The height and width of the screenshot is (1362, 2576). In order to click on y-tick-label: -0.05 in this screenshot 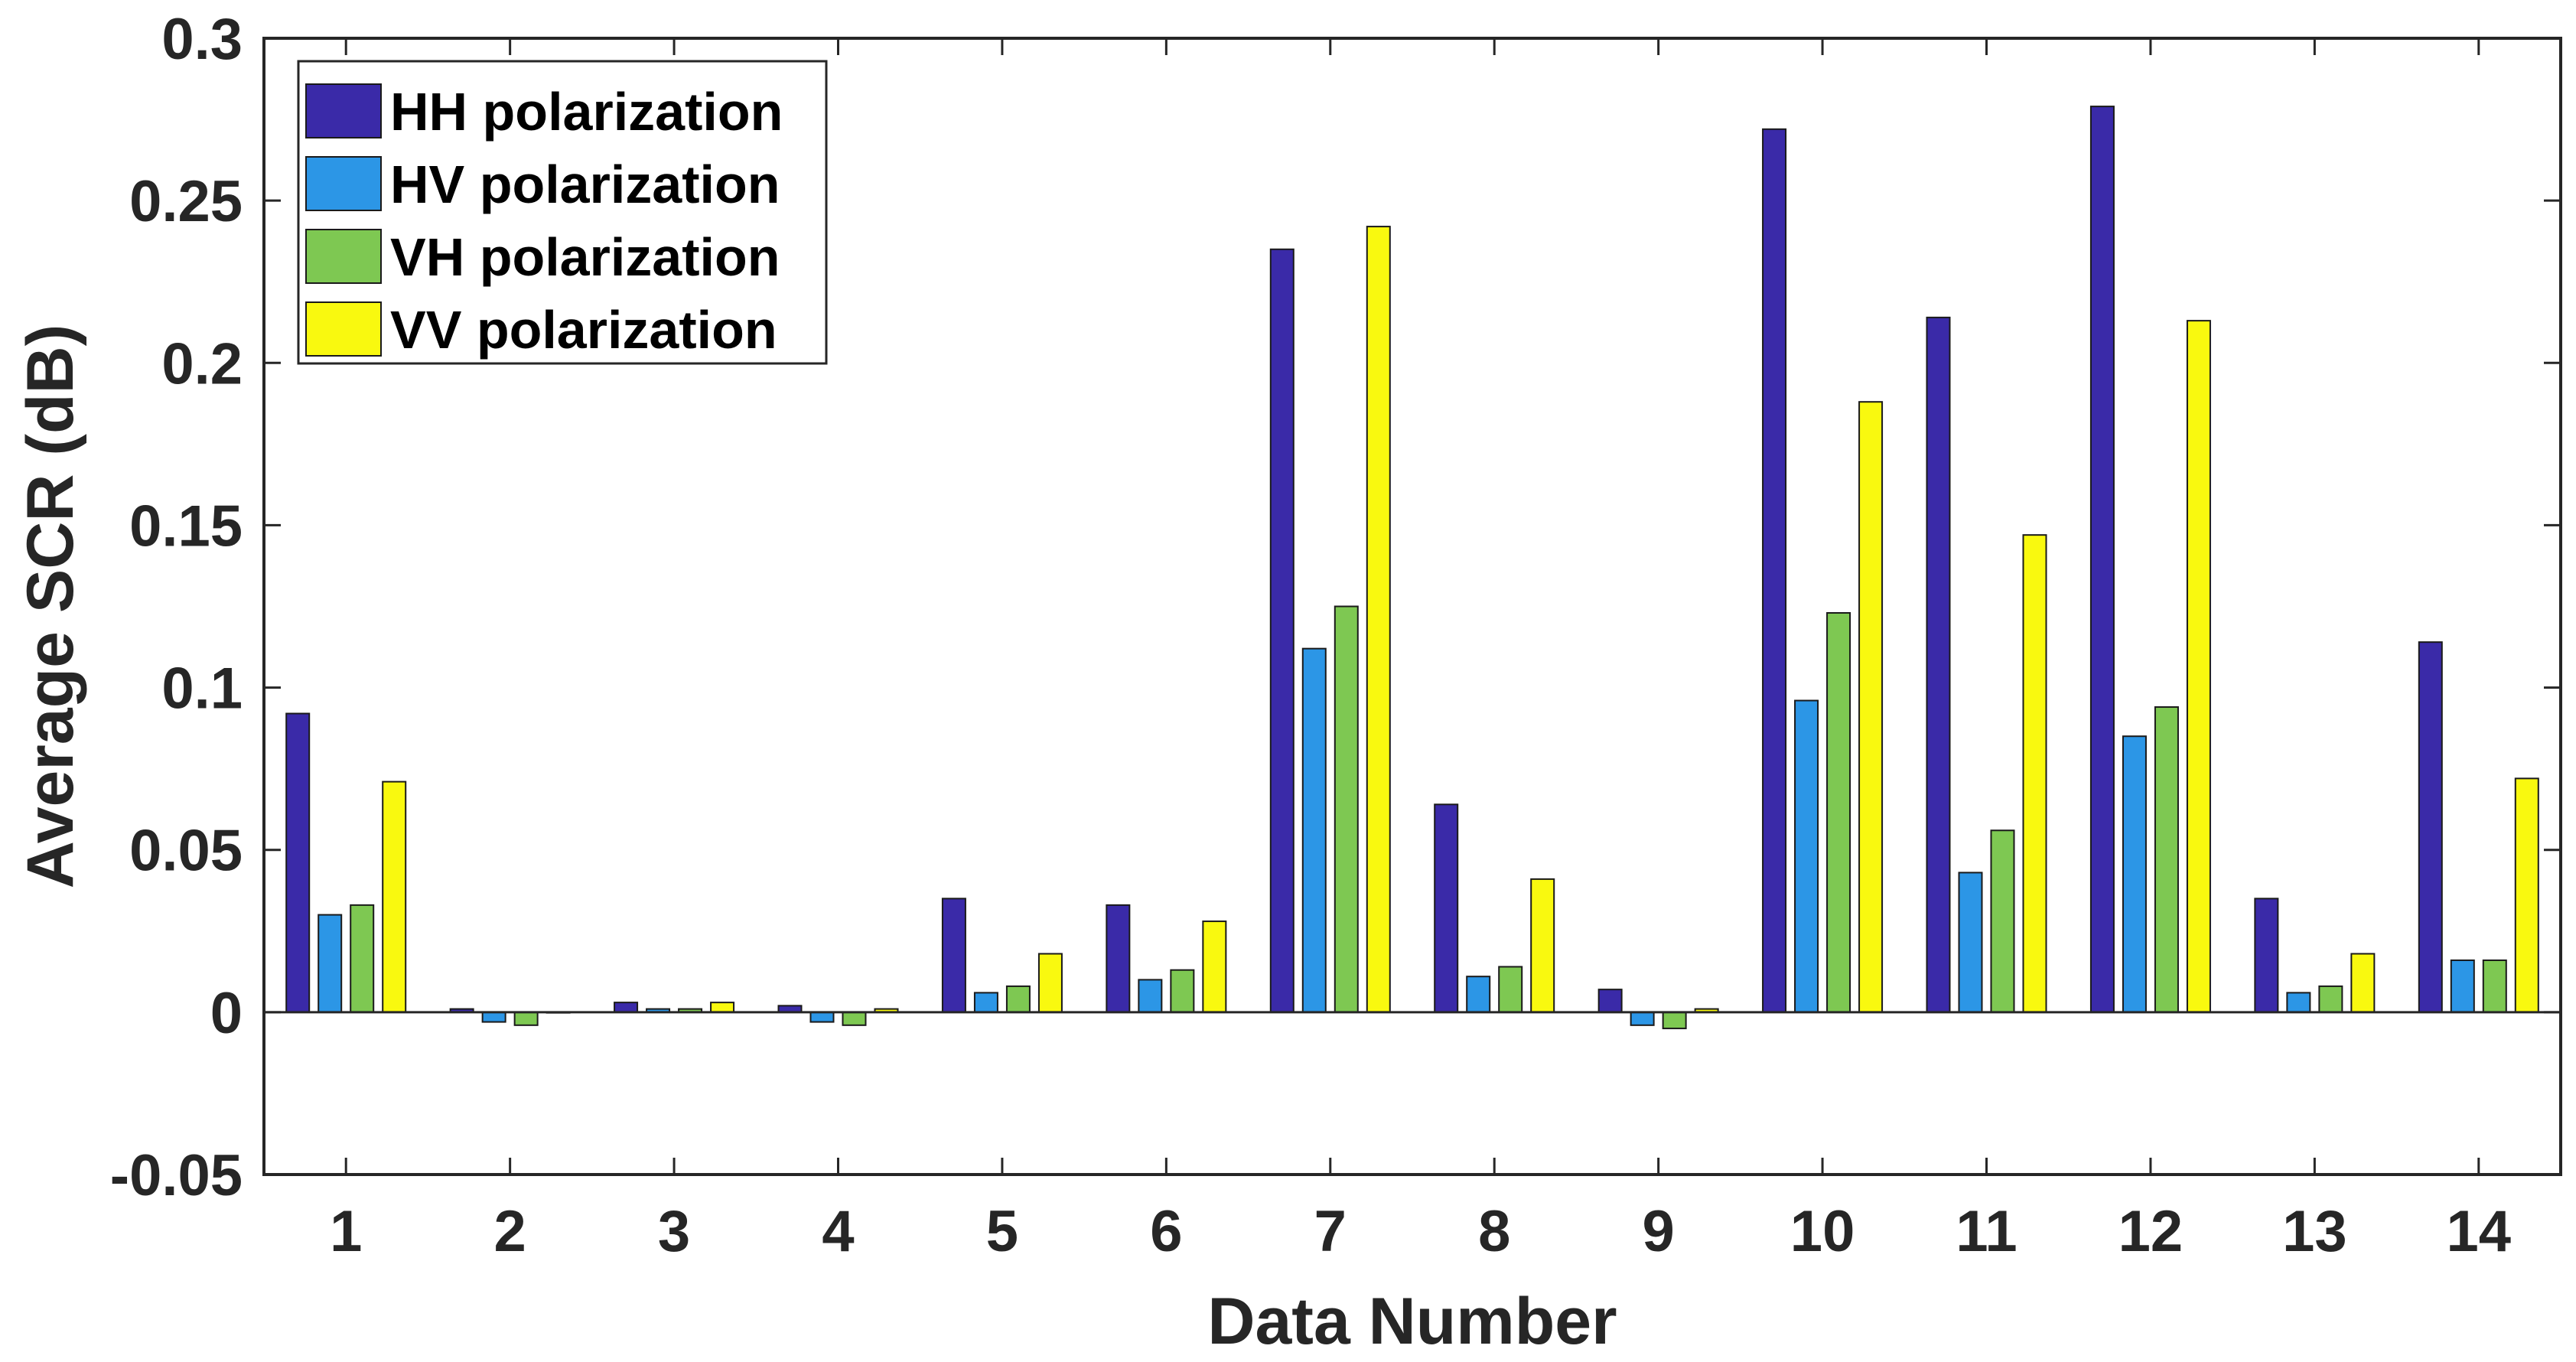, I will do `click(176, 1175)`.